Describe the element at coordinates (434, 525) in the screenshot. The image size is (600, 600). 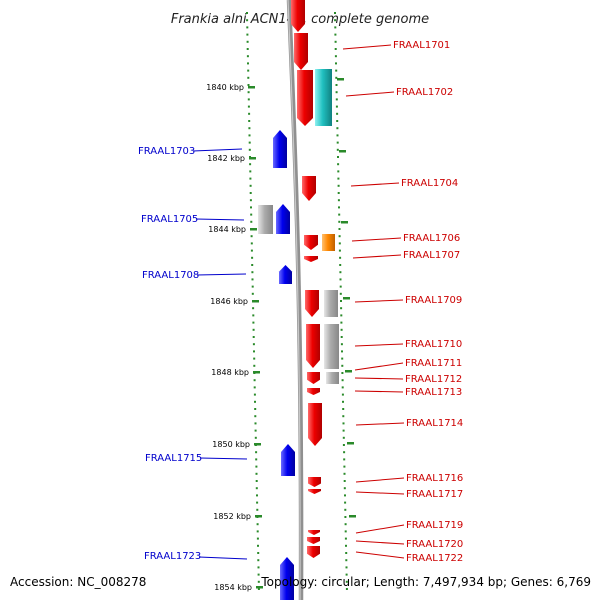
I see `right-gene-label: FRAAL1719` at that location.